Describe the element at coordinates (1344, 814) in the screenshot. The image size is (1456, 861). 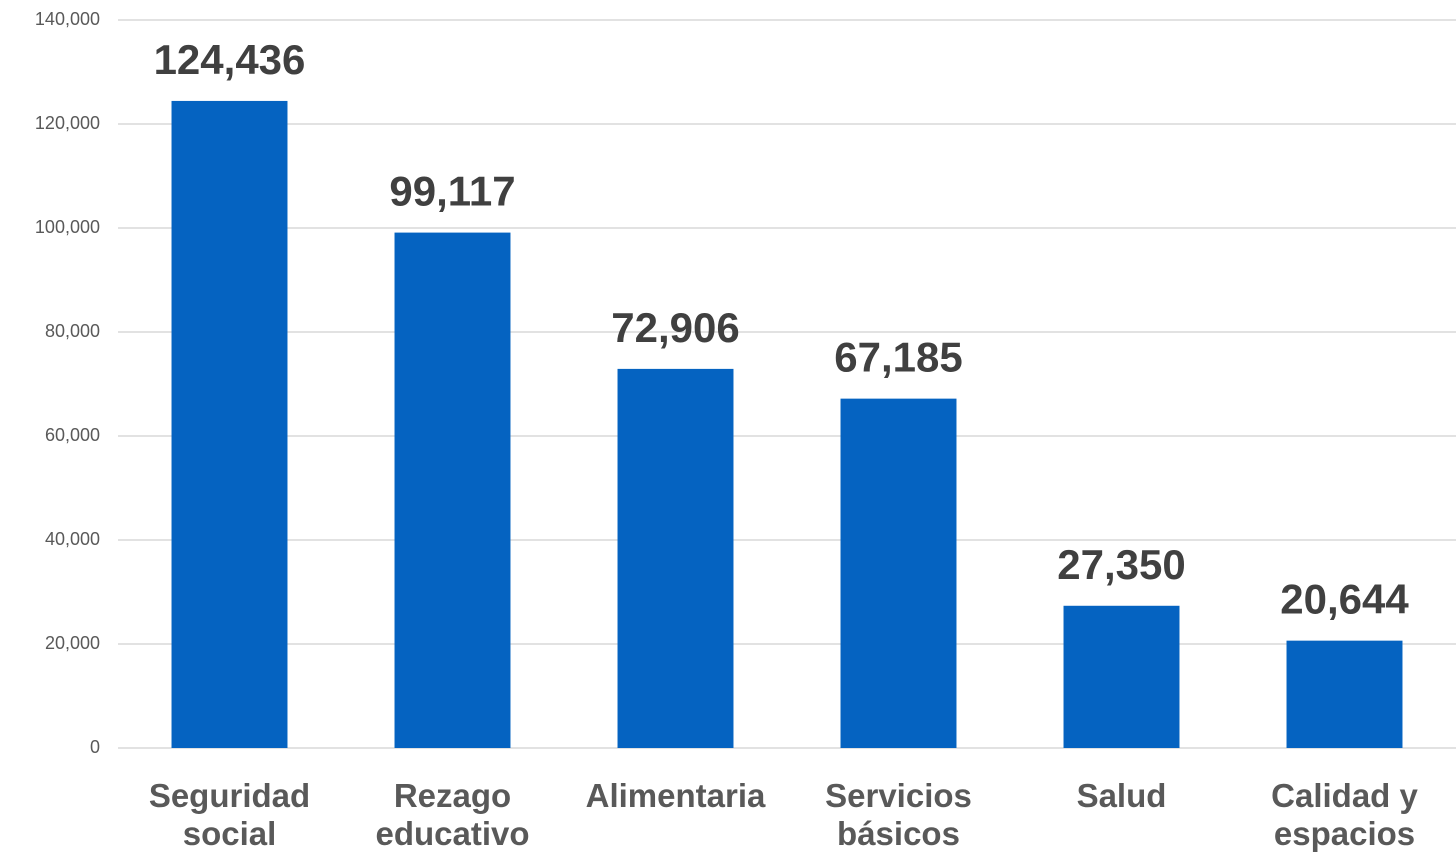
I see `x-tick-label: Calidad y espacios` at that location.